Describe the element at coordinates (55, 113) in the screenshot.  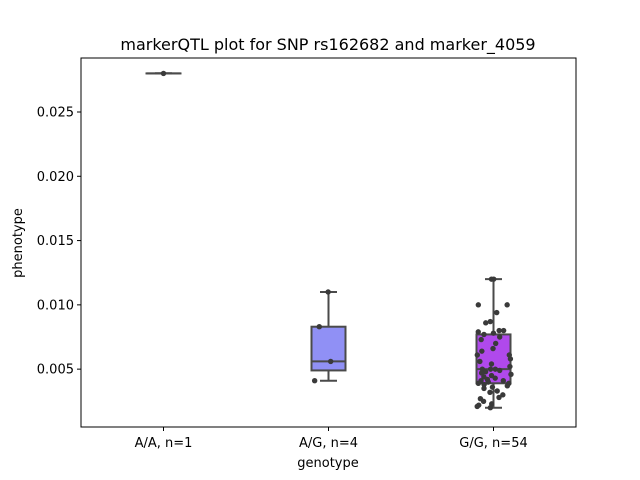
I see `y-tick-label: 0.025` at that location.